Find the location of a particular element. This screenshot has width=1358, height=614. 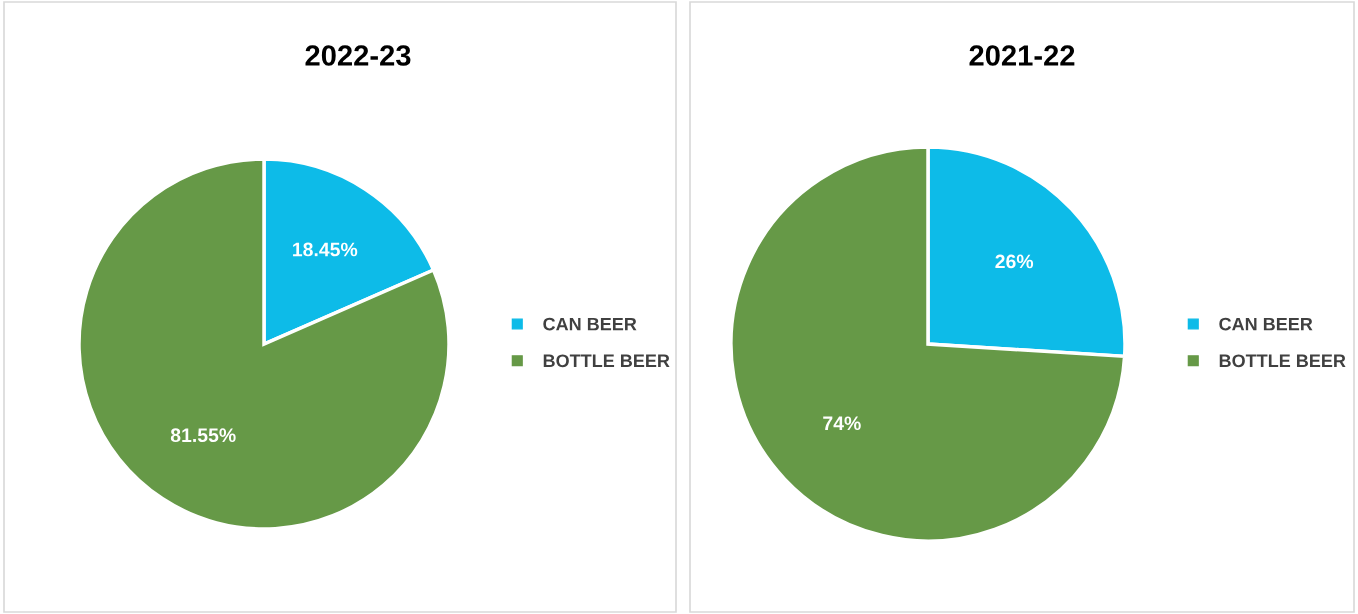

data-label: 74% is located at coordinates (842, 423).